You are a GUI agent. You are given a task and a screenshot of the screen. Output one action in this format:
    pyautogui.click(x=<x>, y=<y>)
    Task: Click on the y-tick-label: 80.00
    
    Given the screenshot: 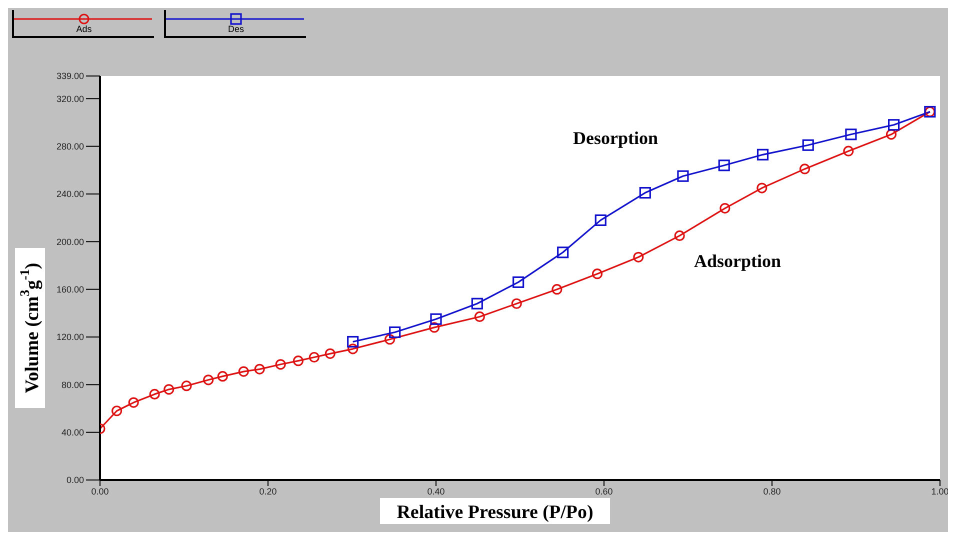 What is the action you would take?
    pyautogui.click(x=72, y=385)
    